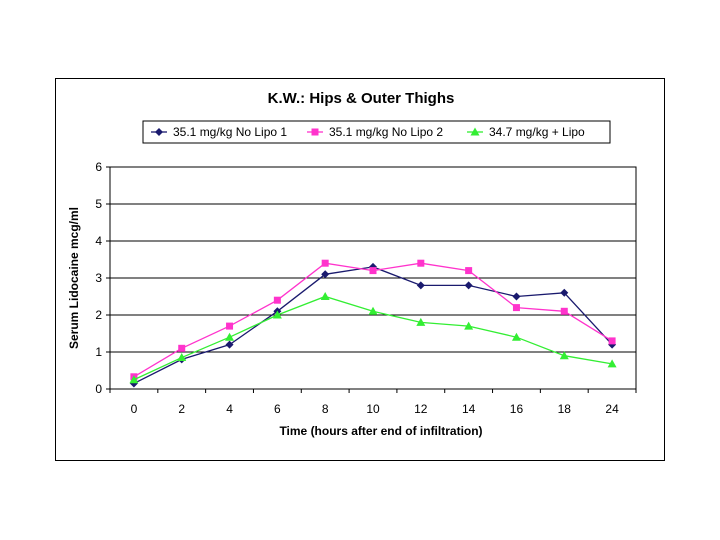 The image size is (720, 540). I want to click on x-tick-label: 14, so click(469, 409).